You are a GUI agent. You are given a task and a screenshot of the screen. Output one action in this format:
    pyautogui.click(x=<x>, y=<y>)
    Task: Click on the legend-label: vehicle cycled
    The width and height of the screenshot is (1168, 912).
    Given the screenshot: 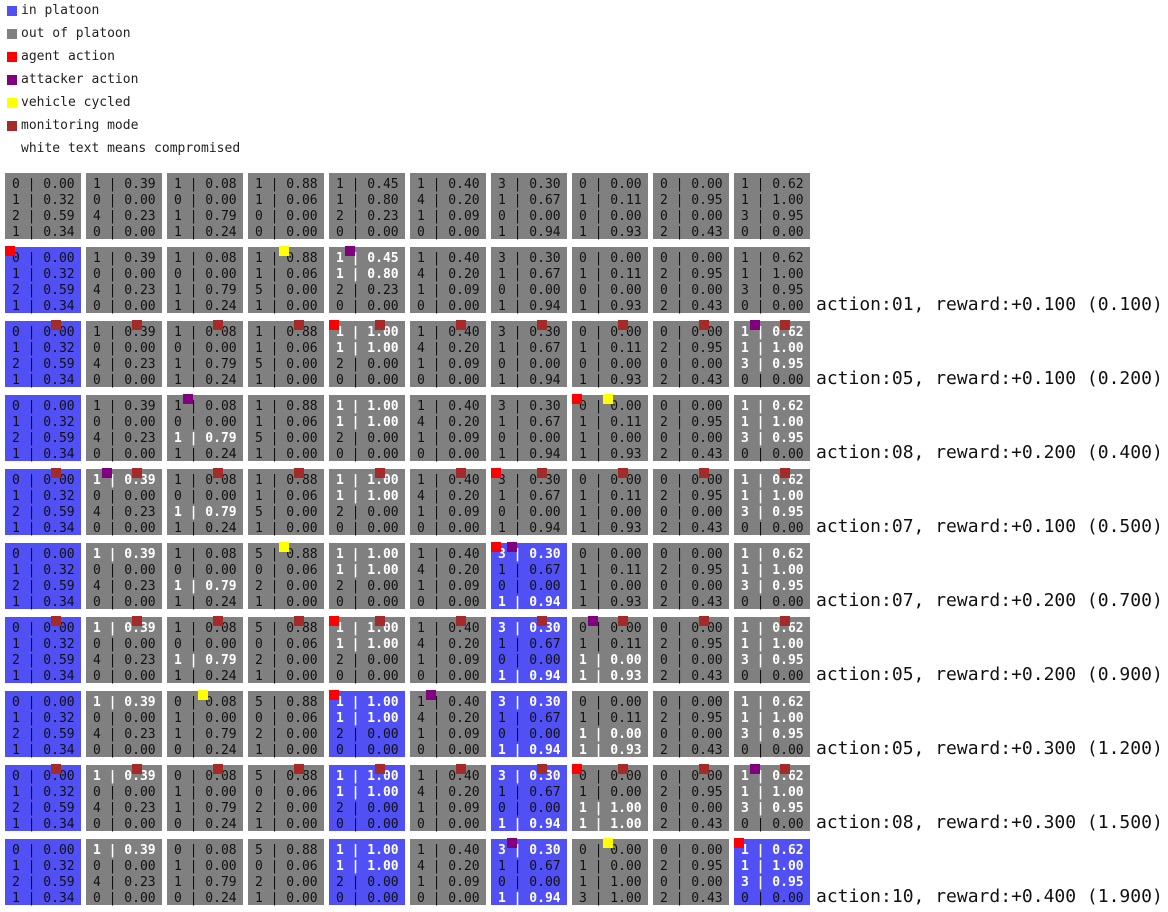 What is the action you would take?
    pyautogui.click(x=76, y=102)
    